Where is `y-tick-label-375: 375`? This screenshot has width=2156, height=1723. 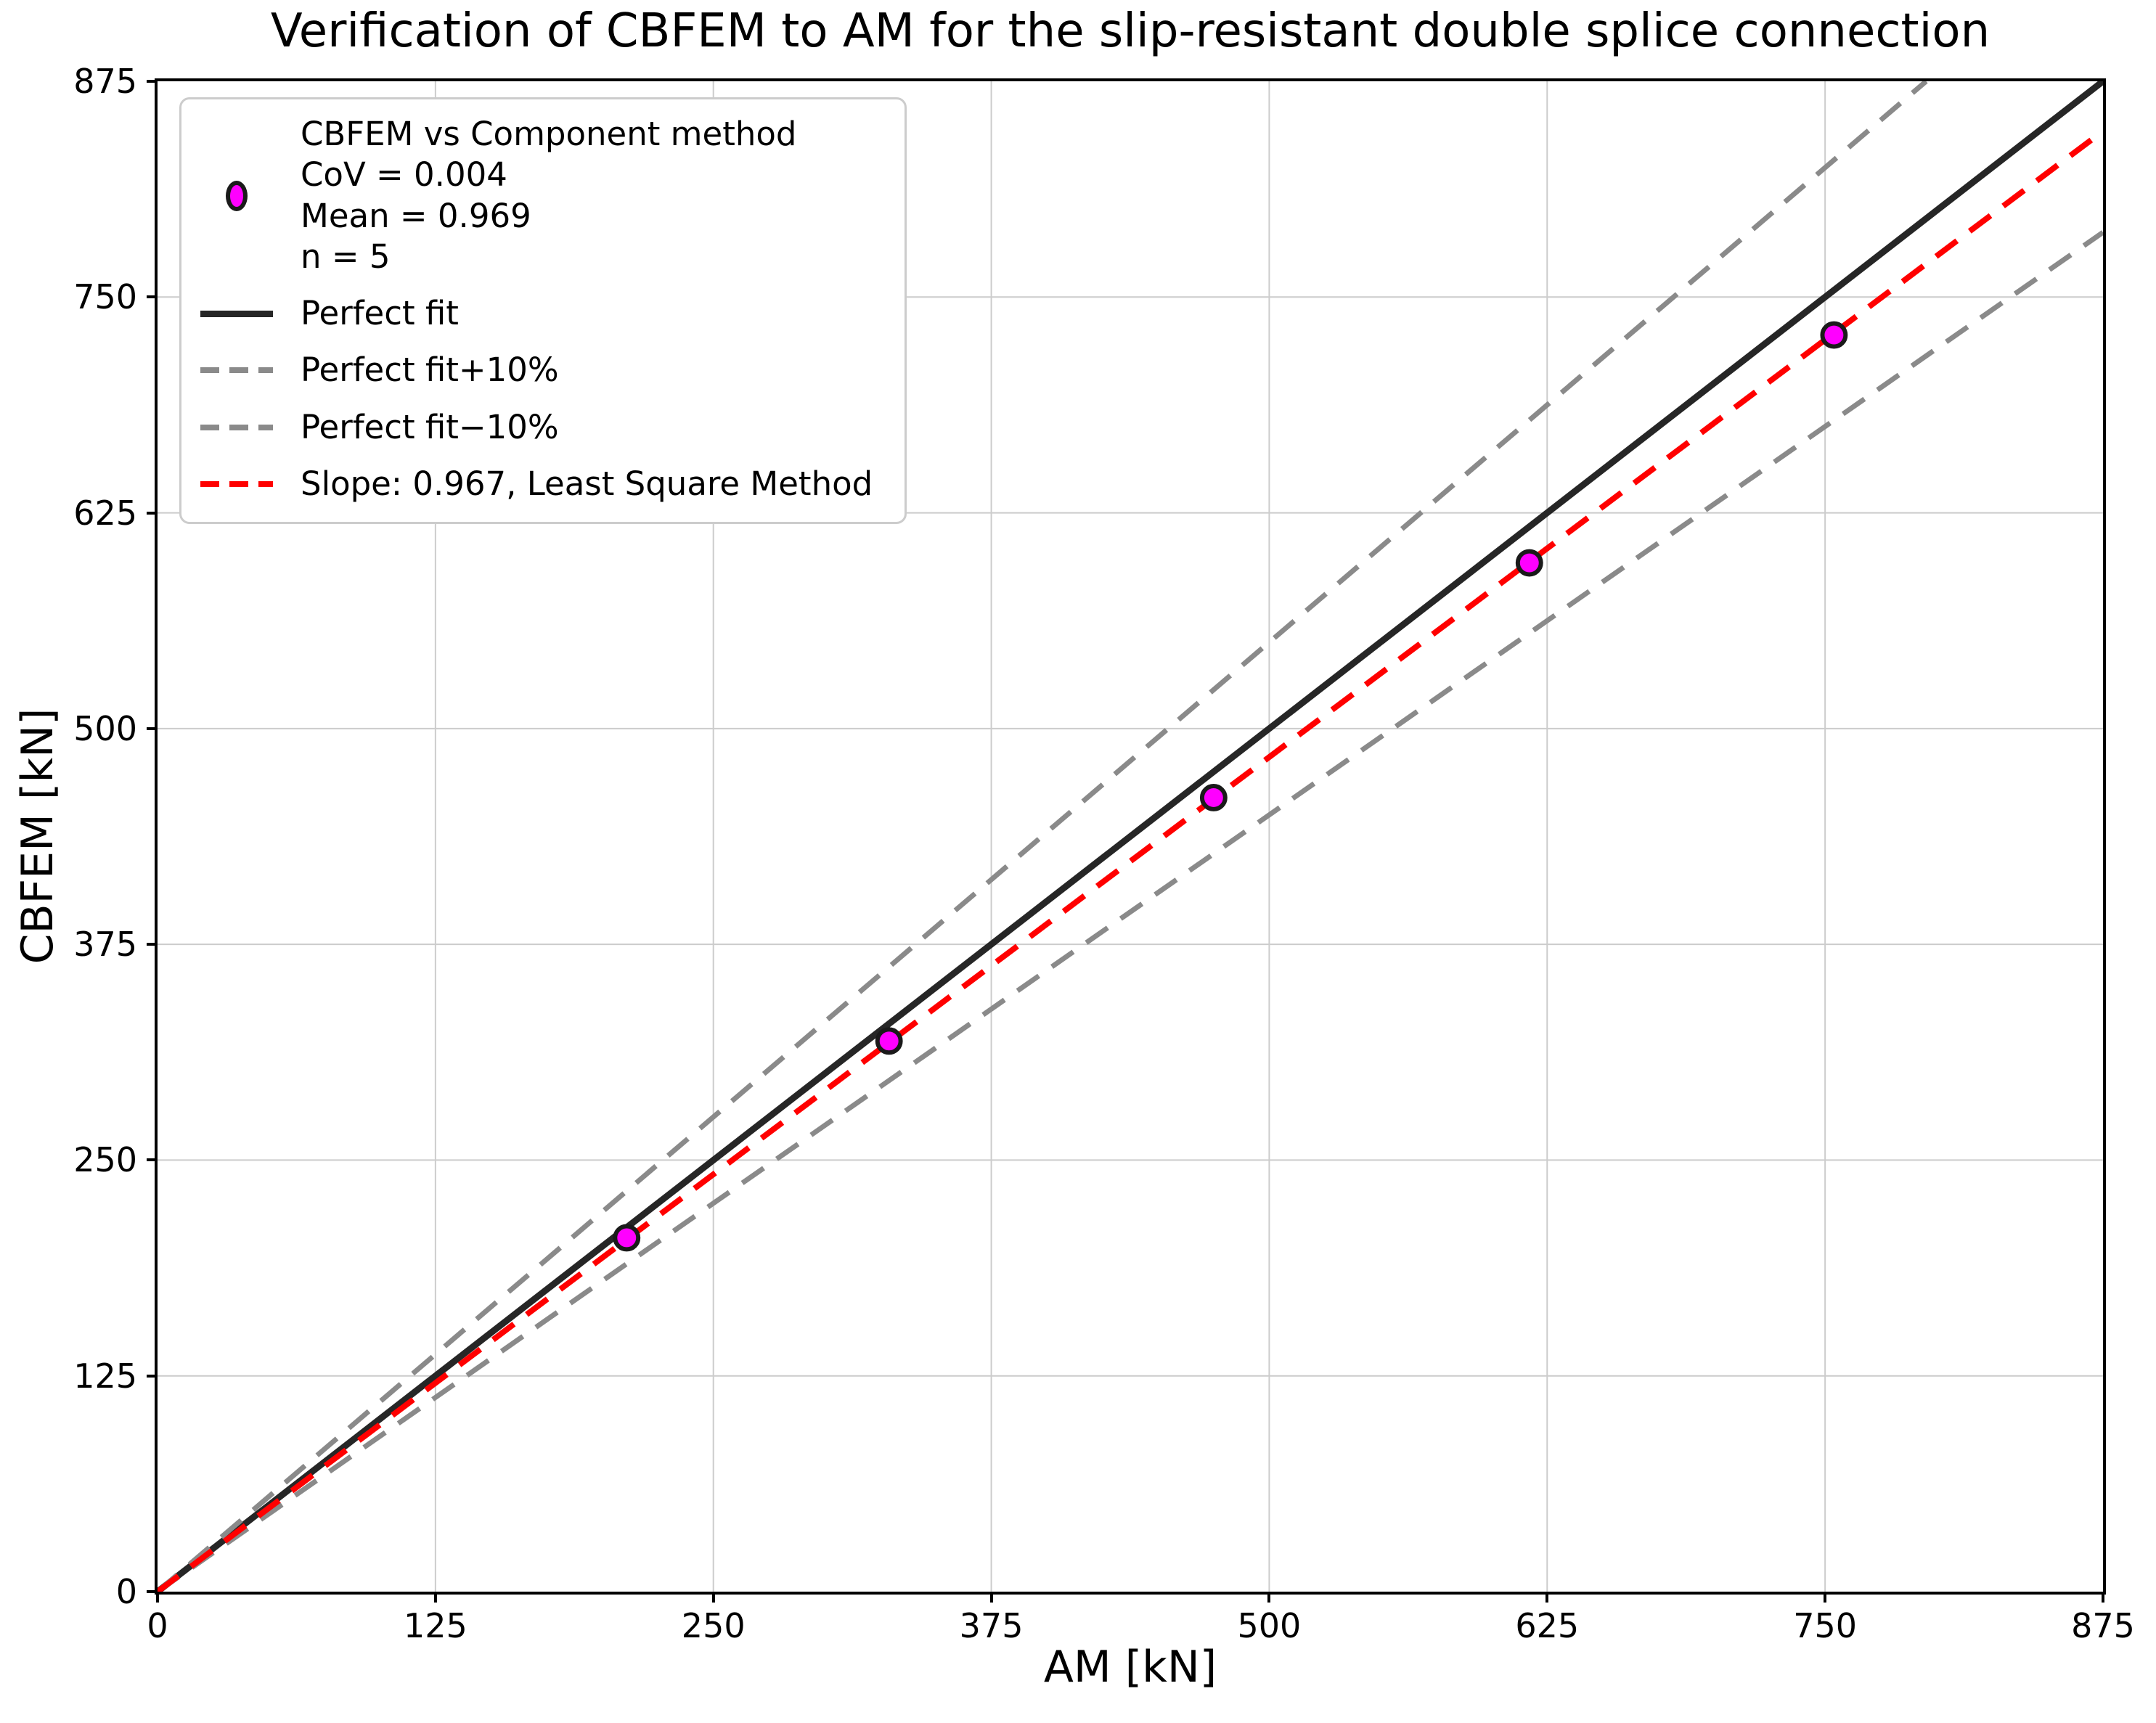
y-tick-label-375: 375 is located at coordinates (105, 945).